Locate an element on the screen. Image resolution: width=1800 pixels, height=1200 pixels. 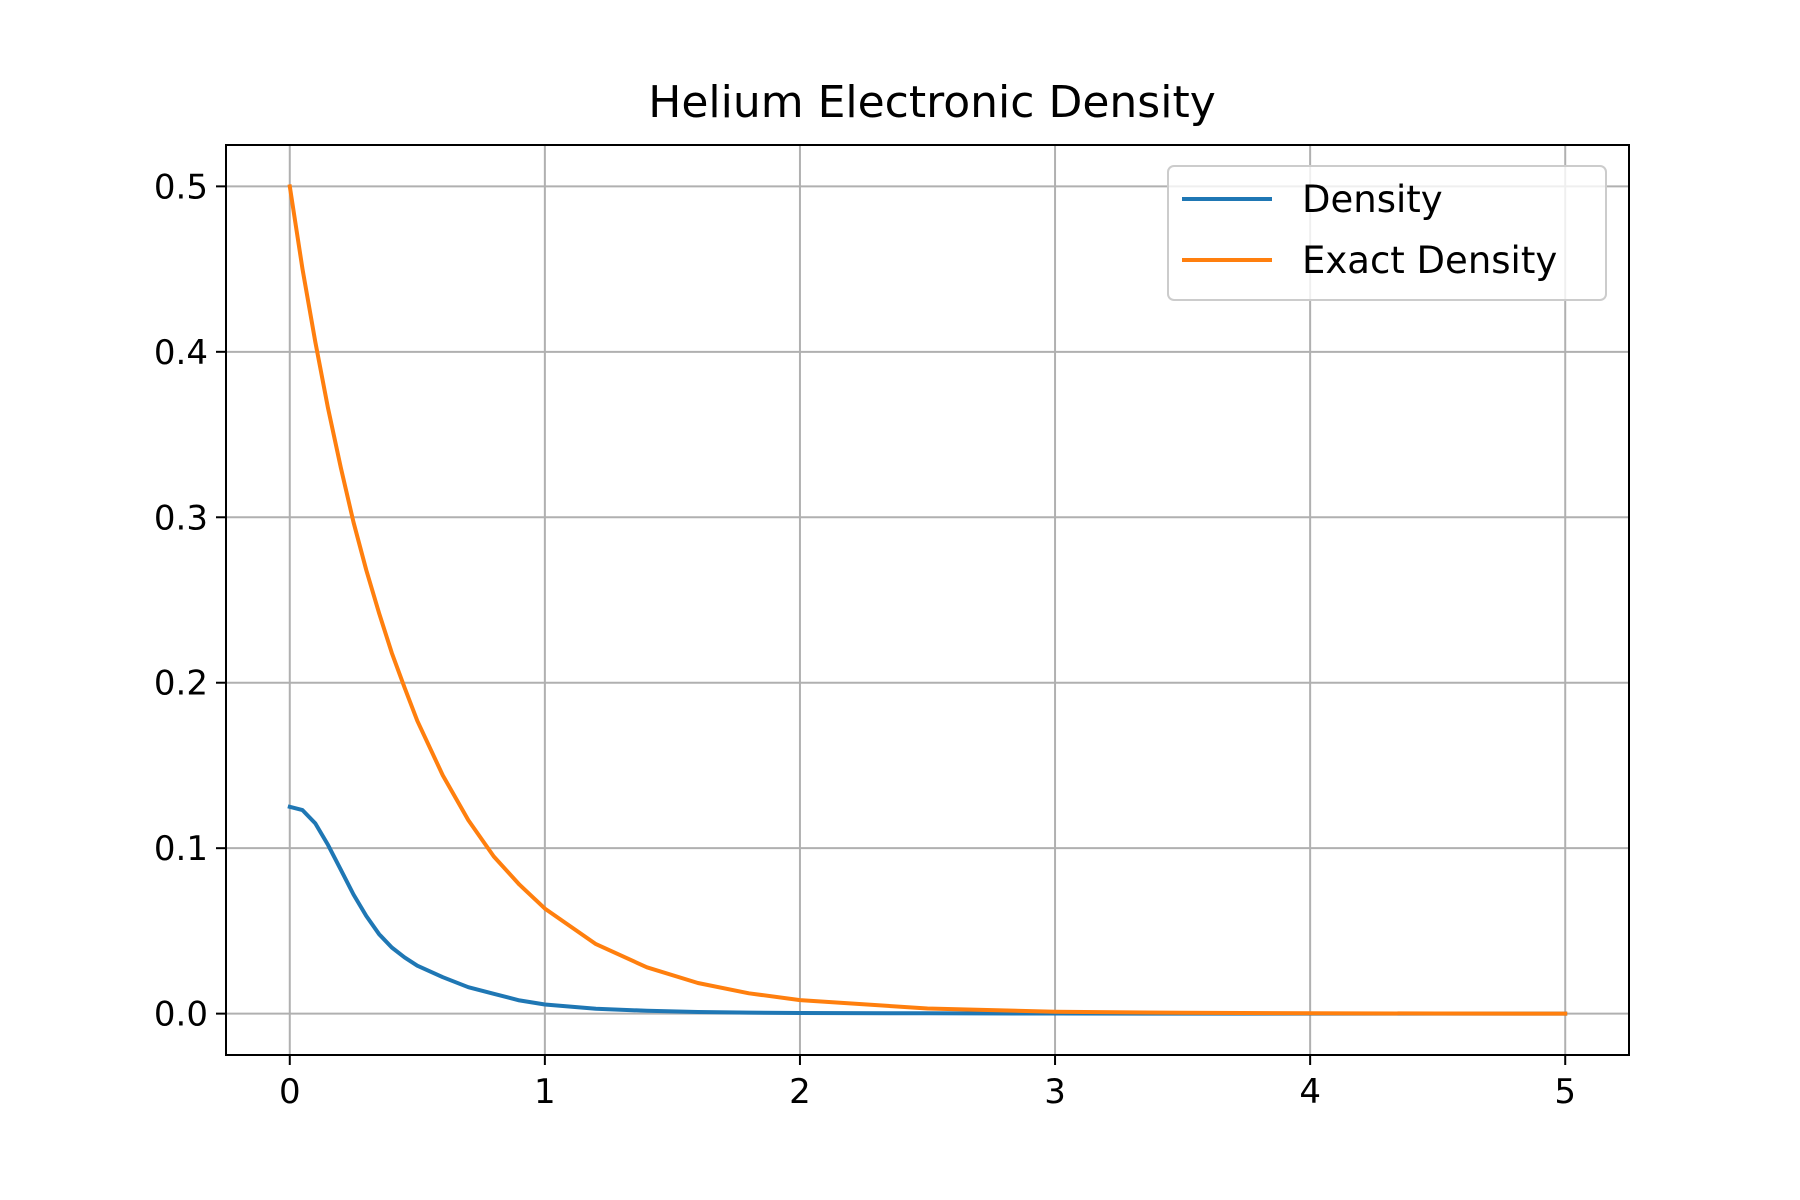
legend-box is located at coordinates (1387, 233).